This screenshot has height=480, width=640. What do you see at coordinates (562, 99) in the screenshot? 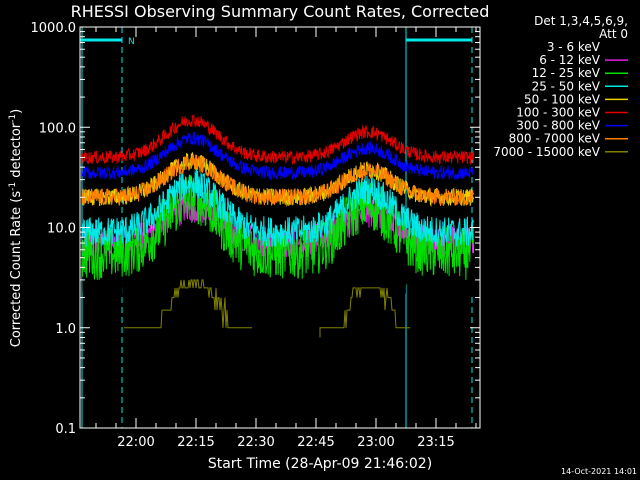
I see `legend-entry-label: 50 - 100 keV` at bounding box center [562, 99].